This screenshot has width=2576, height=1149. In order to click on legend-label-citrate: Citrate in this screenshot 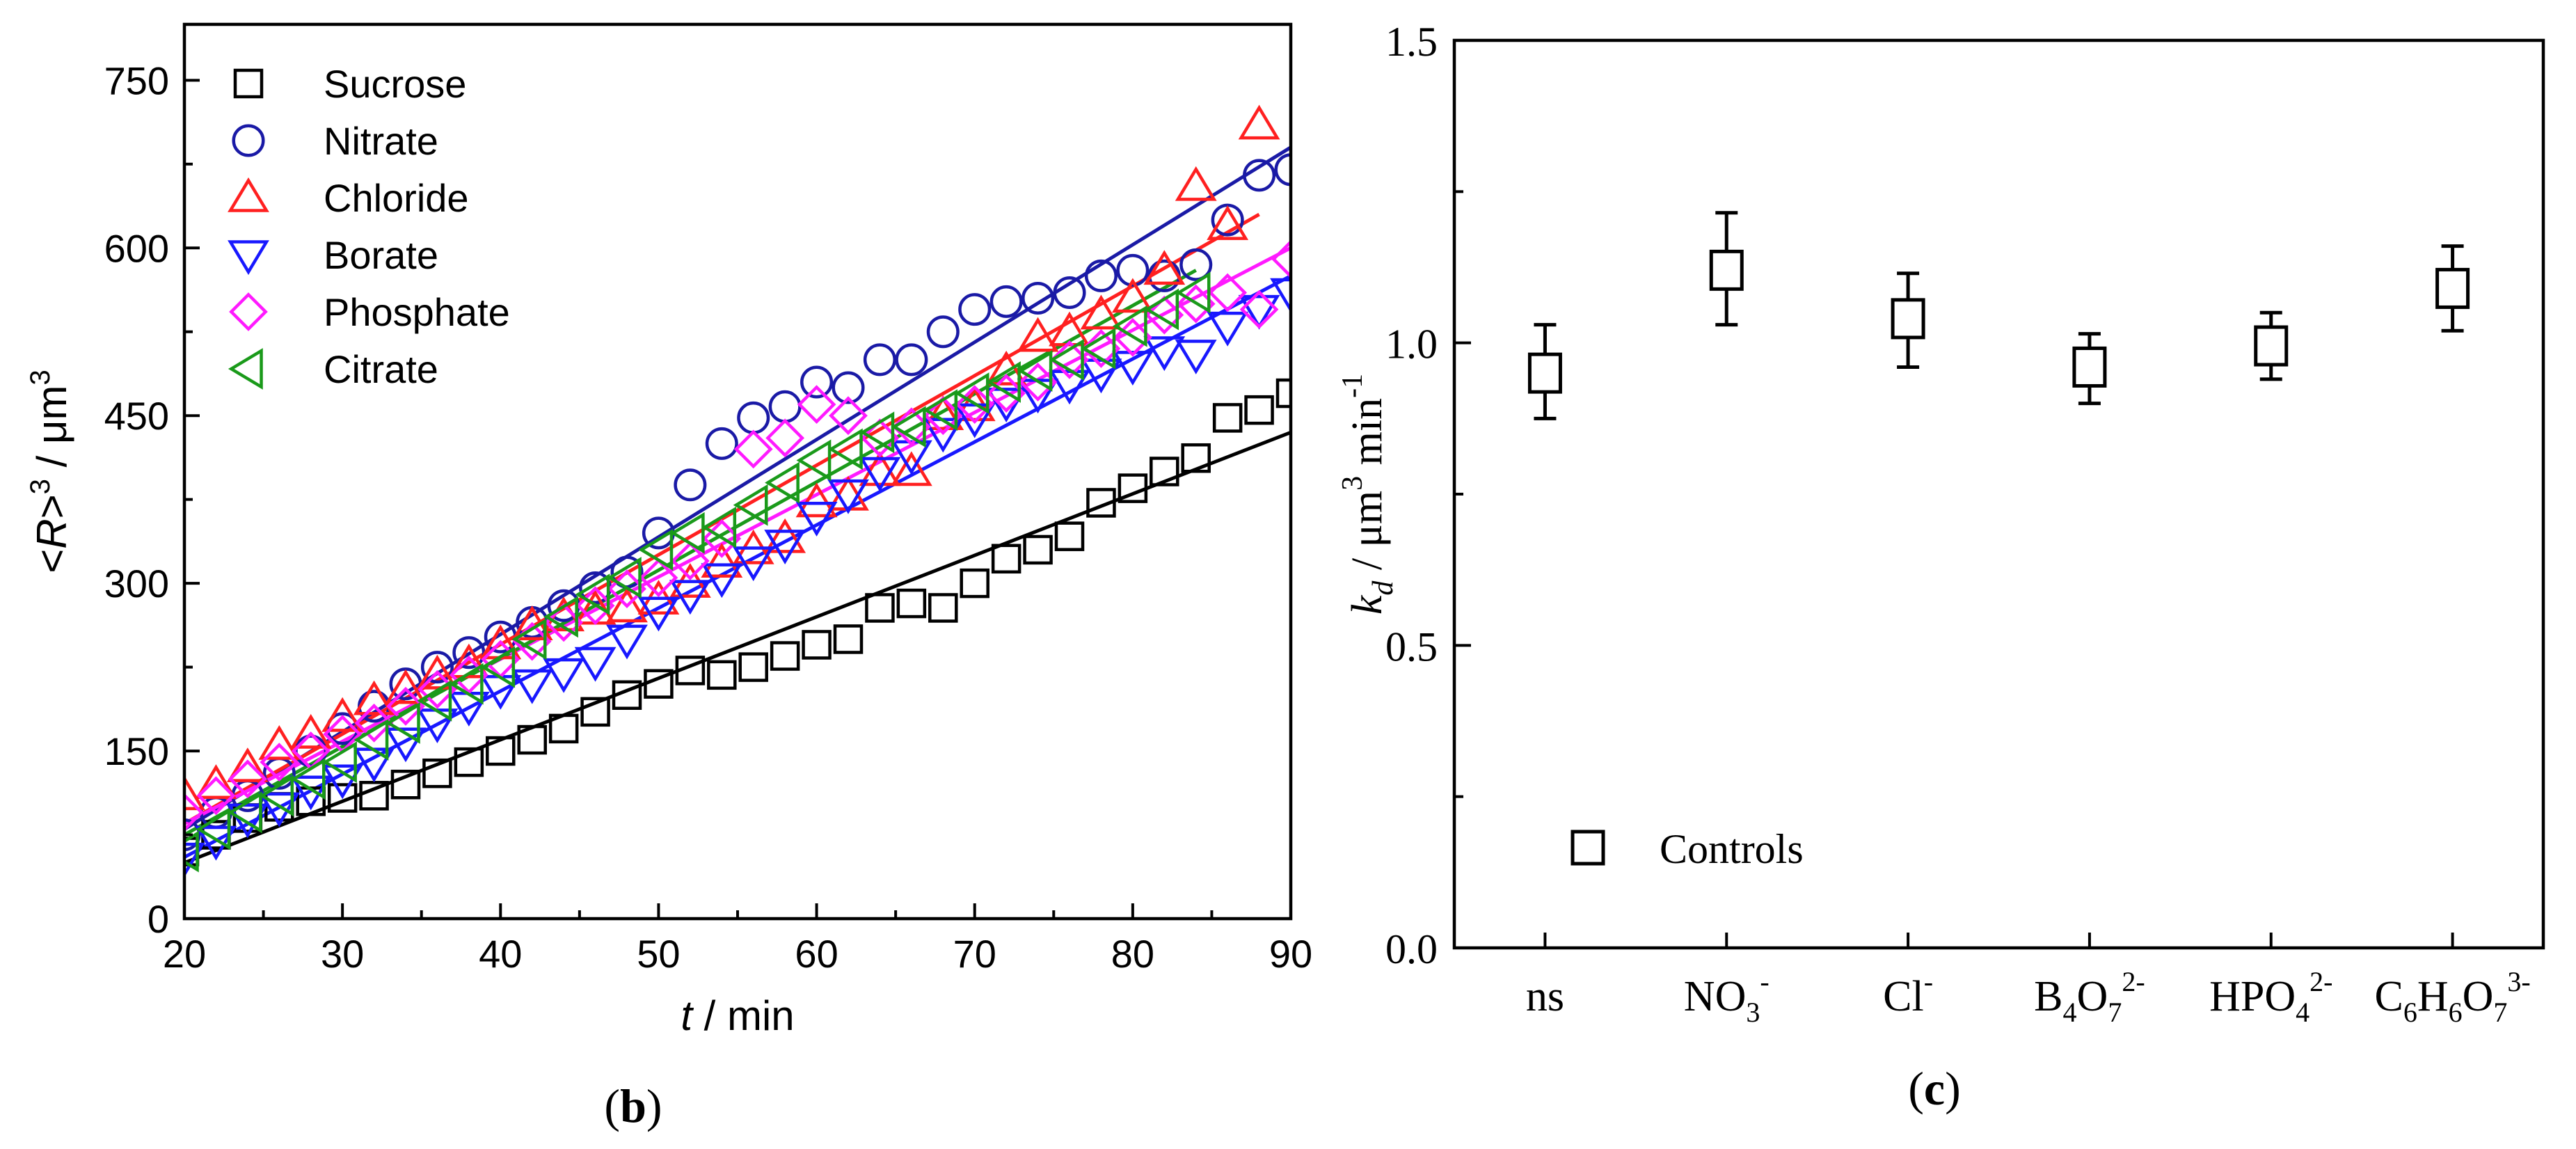, I will do `click(381, 369)`.